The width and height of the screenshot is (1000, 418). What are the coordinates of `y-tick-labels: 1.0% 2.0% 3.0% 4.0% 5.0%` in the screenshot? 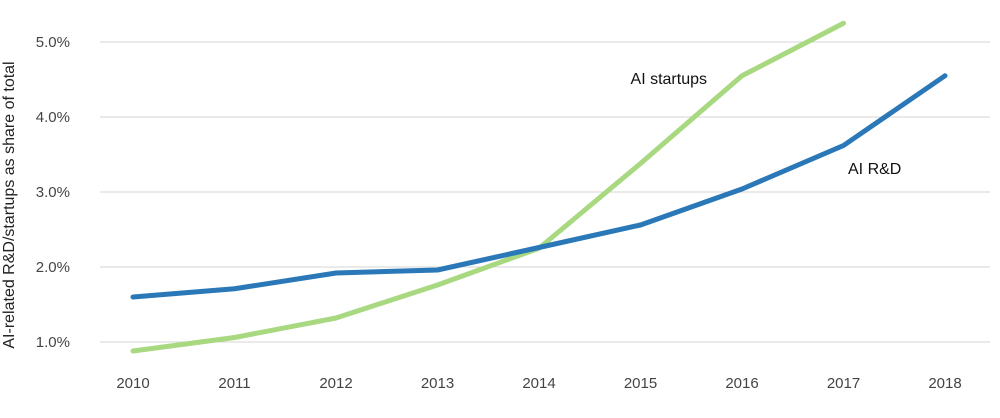 It's located at (53, 192).